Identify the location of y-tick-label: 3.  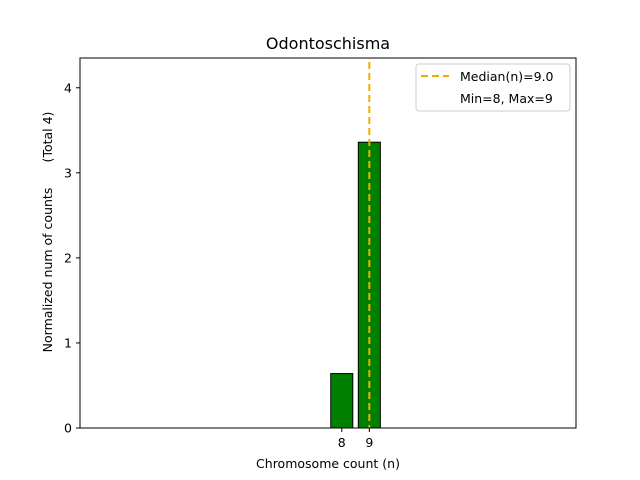
(68, 172).